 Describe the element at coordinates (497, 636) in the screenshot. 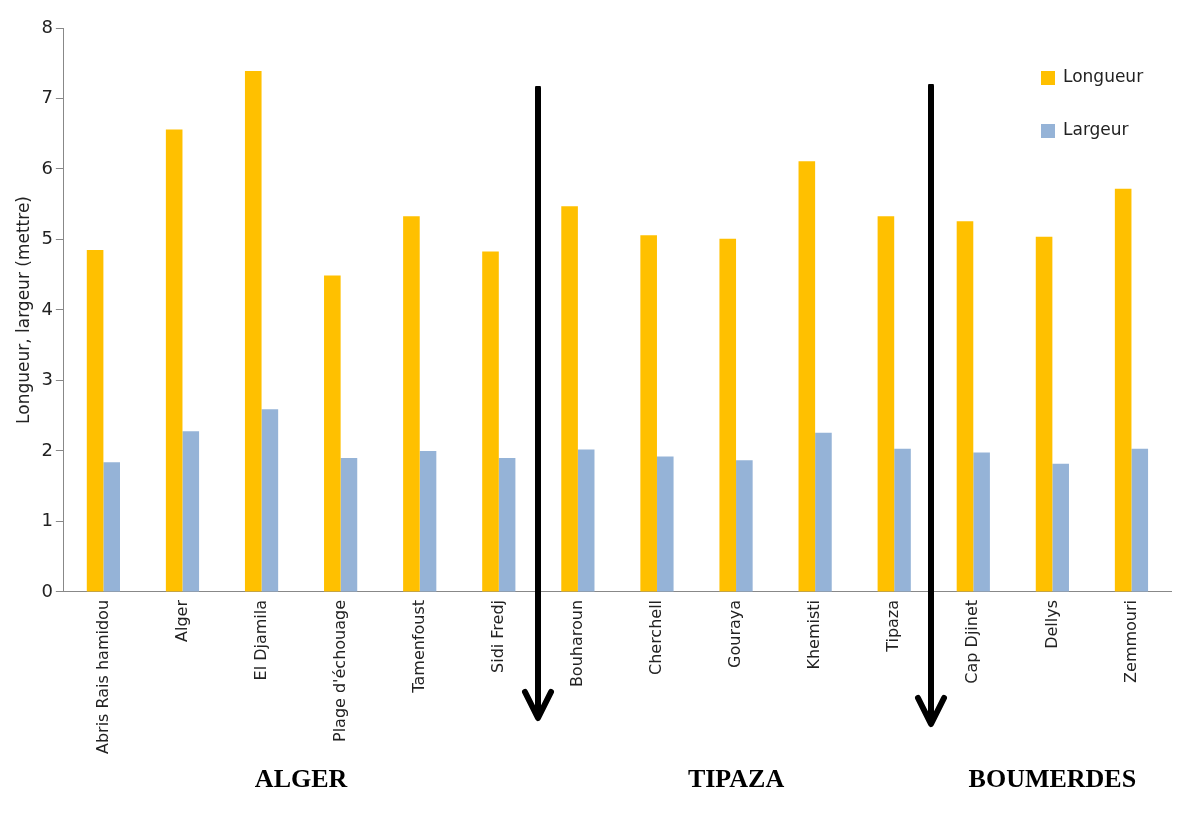

I see `x-tick-label: Sidi Fredj` at that location.